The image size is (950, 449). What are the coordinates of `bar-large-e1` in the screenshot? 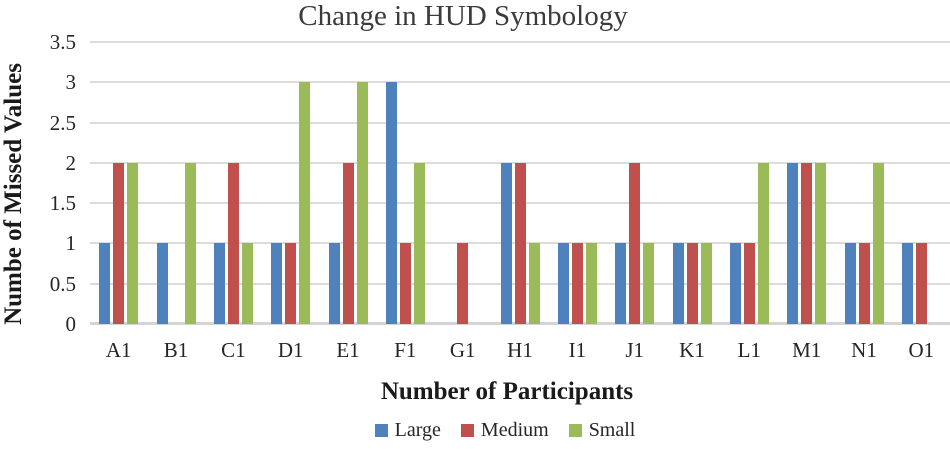 It's located at (334, 283).